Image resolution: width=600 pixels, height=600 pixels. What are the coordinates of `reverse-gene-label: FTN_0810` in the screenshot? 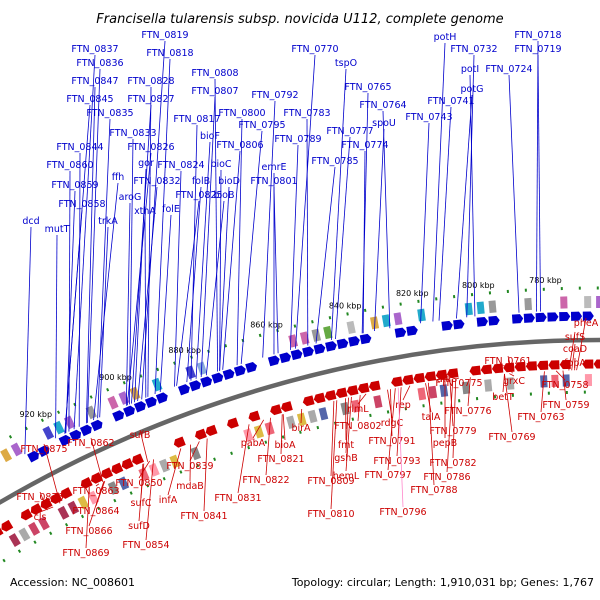 It's located at (330, 514).